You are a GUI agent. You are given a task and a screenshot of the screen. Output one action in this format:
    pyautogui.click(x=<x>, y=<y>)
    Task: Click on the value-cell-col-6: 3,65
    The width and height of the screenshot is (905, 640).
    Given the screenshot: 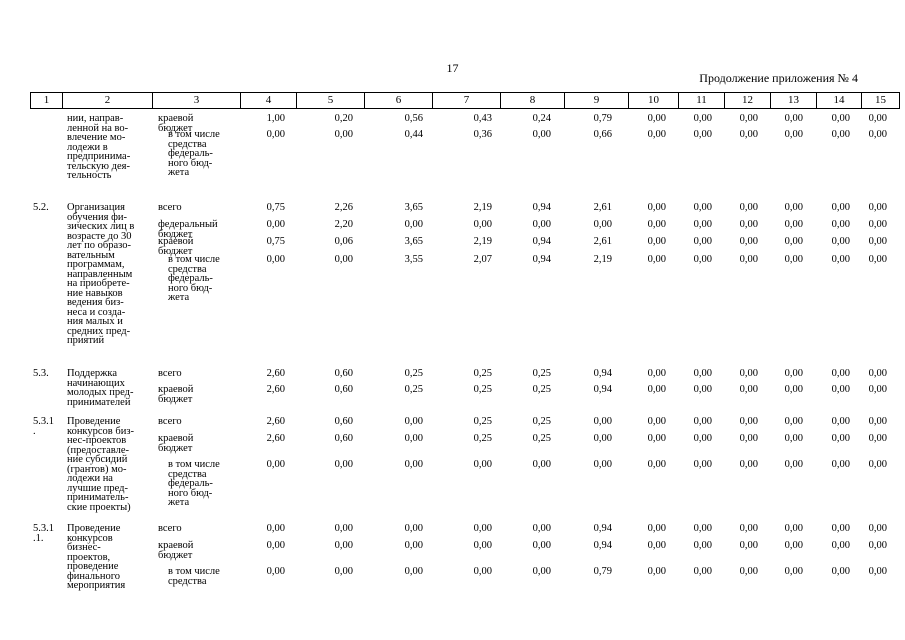 What is the action you would take?
    pyautogui.click(x=413, y=207)
    